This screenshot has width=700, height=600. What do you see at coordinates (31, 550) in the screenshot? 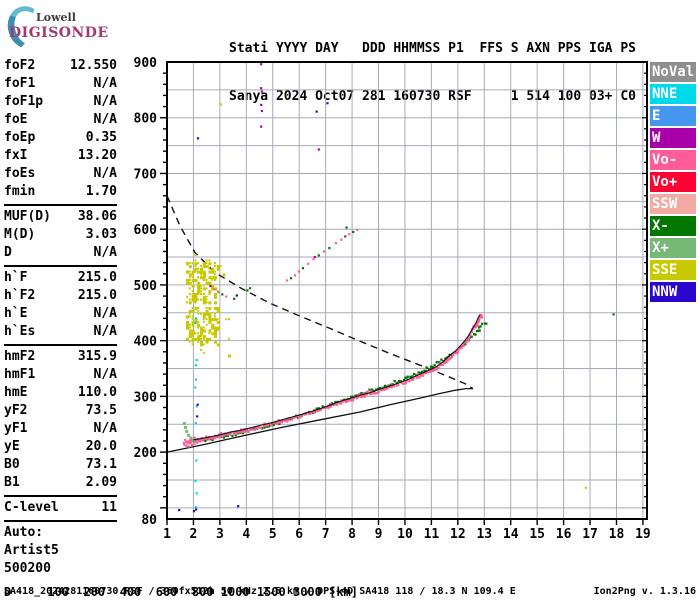
I see `autoscaling-info-line: Artist5` at bounding box center [31, 550].